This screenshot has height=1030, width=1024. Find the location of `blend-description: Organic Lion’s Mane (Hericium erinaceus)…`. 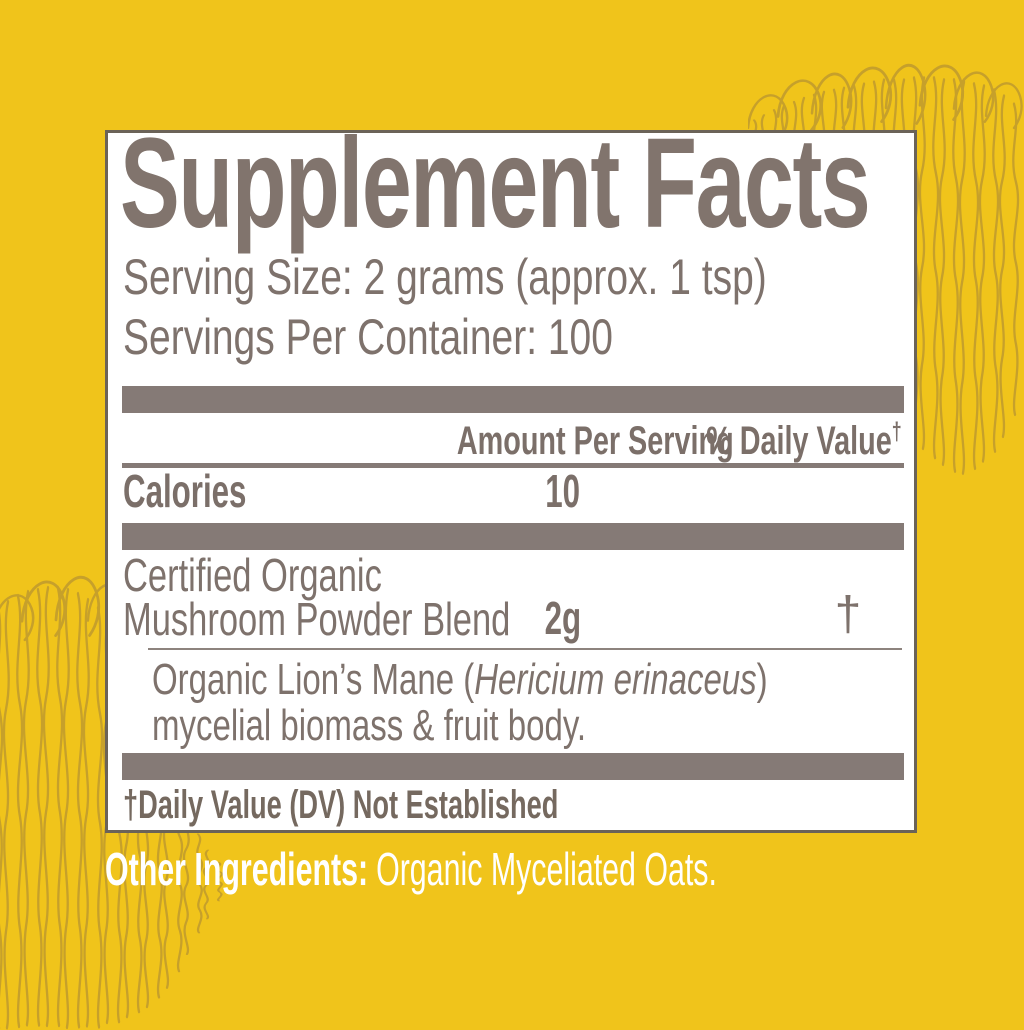

blend-description: Organic Lion’s Mane (Hericium erinaceus)… is located at coordinates (460, 702).